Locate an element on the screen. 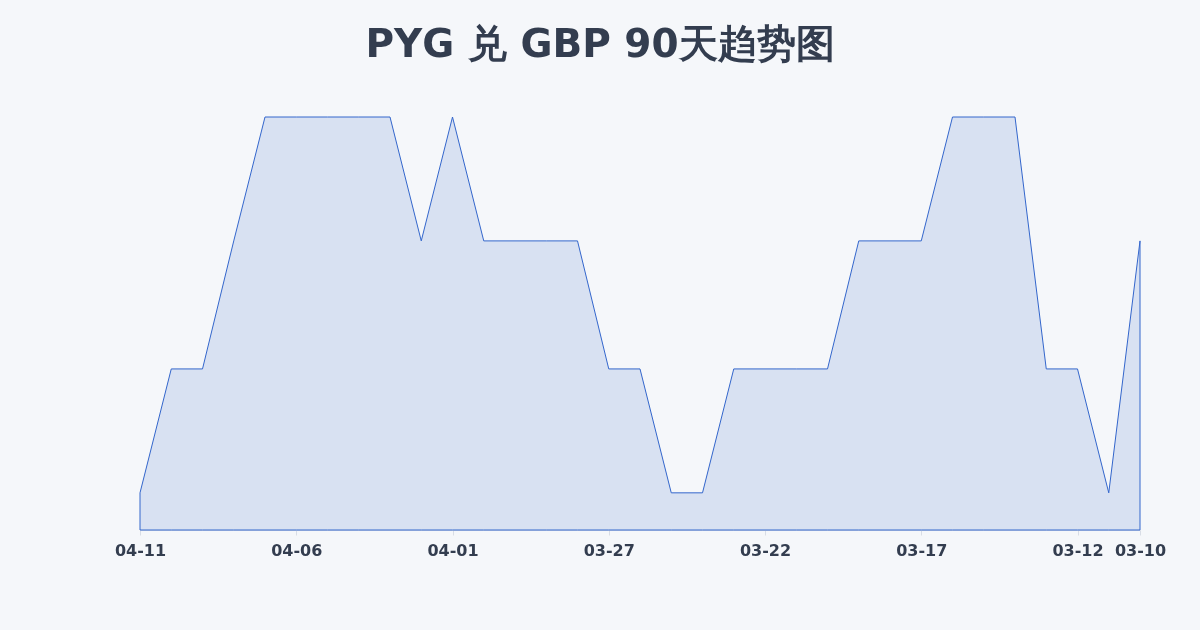 This screenshot has height=630, width=1200. x-tick-label: 04-01 is located at coordinates (453, 550).